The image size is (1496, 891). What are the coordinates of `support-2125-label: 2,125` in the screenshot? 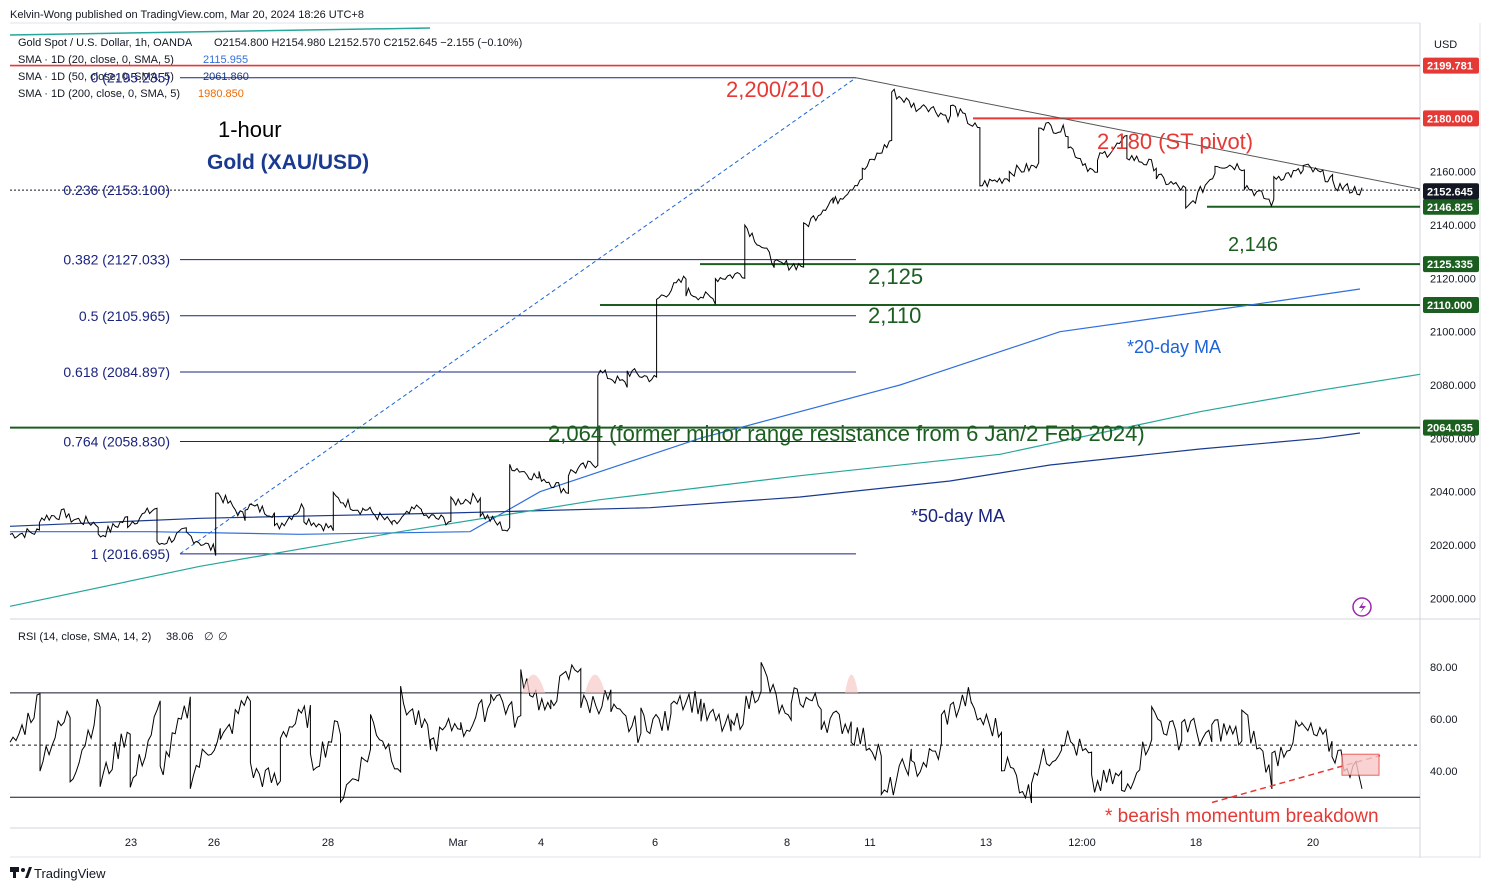 It's located at (895, 276).